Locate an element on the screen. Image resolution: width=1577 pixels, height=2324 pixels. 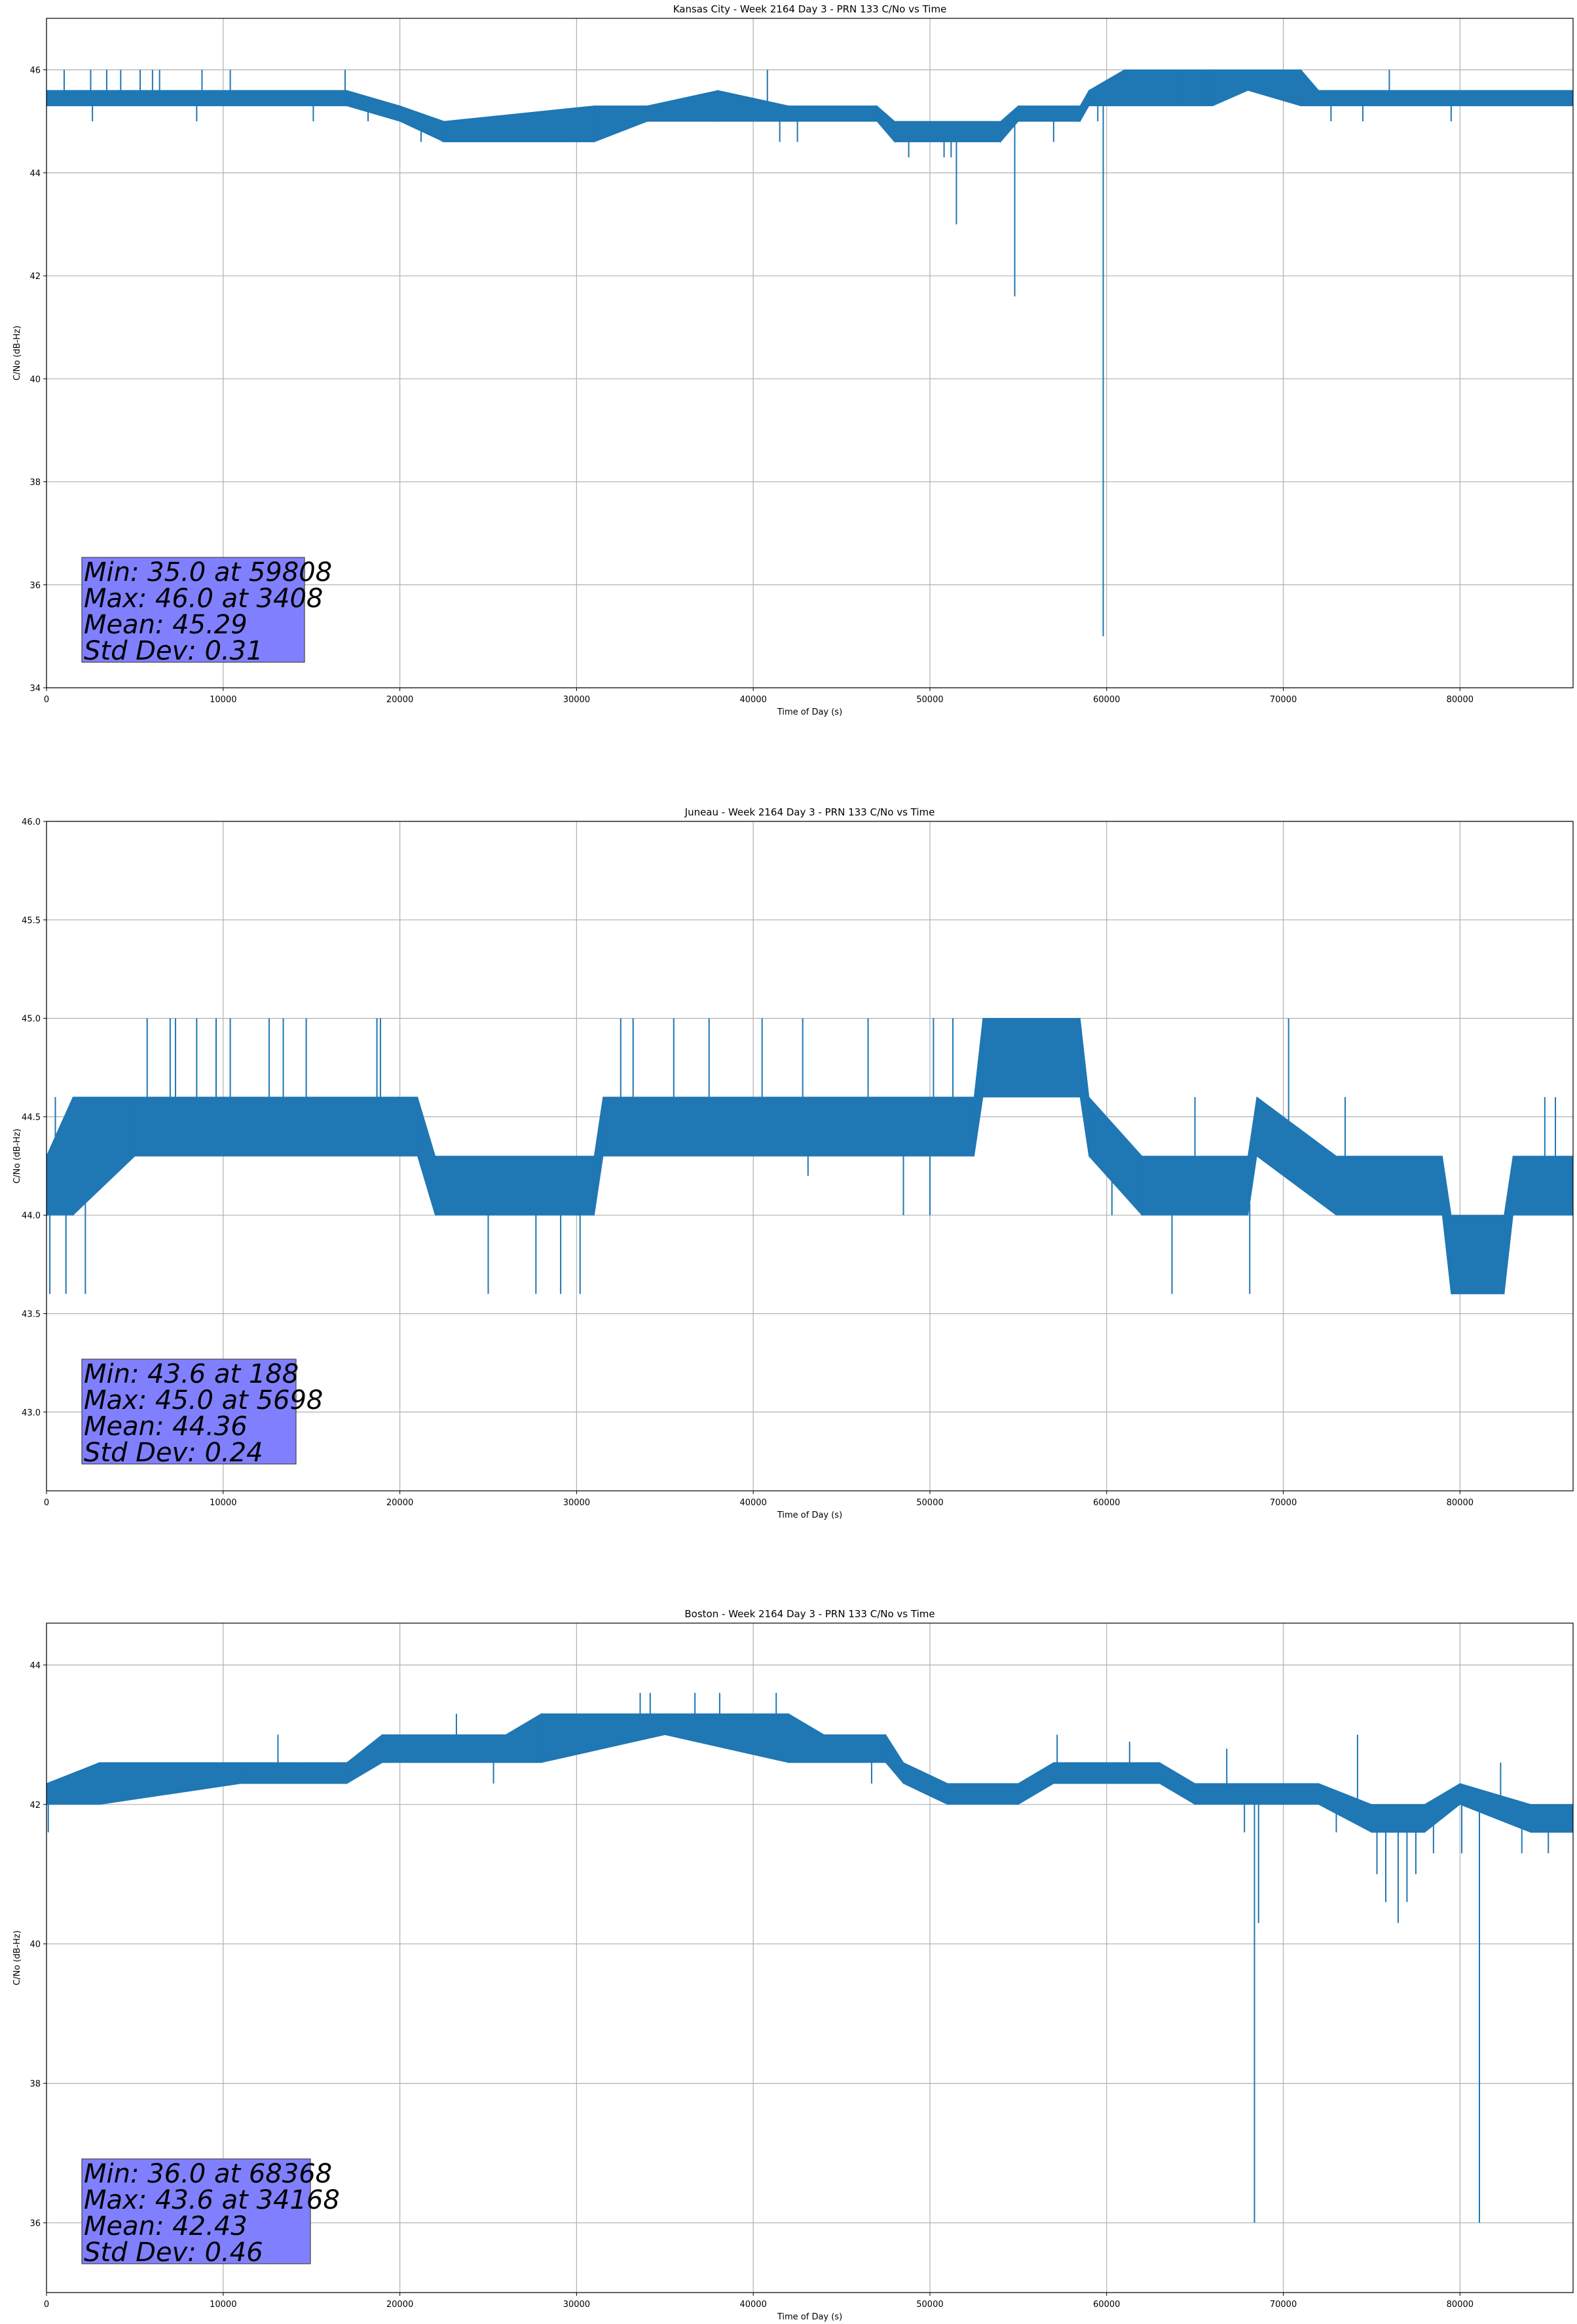
y-tick-label: 46.0 is located at coordinates (31, 822).